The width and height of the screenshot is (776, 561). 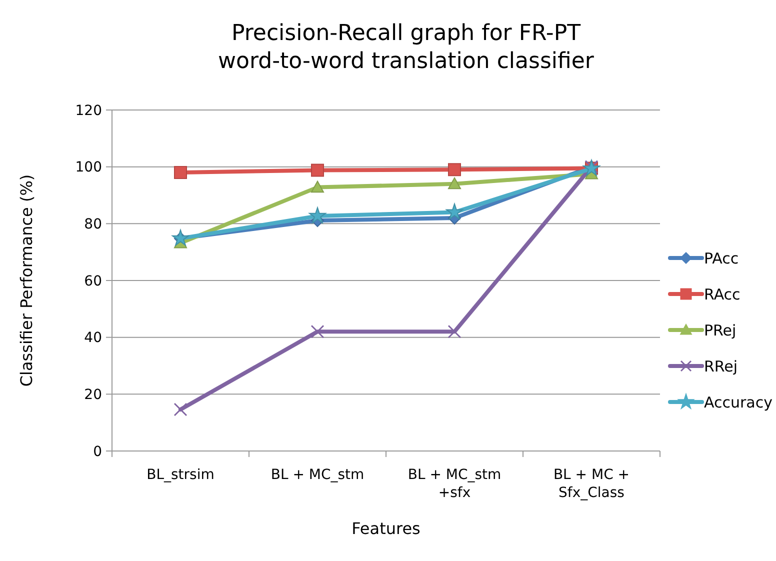 I want to click on legend-label: RRej, so click(x=721, y=366).